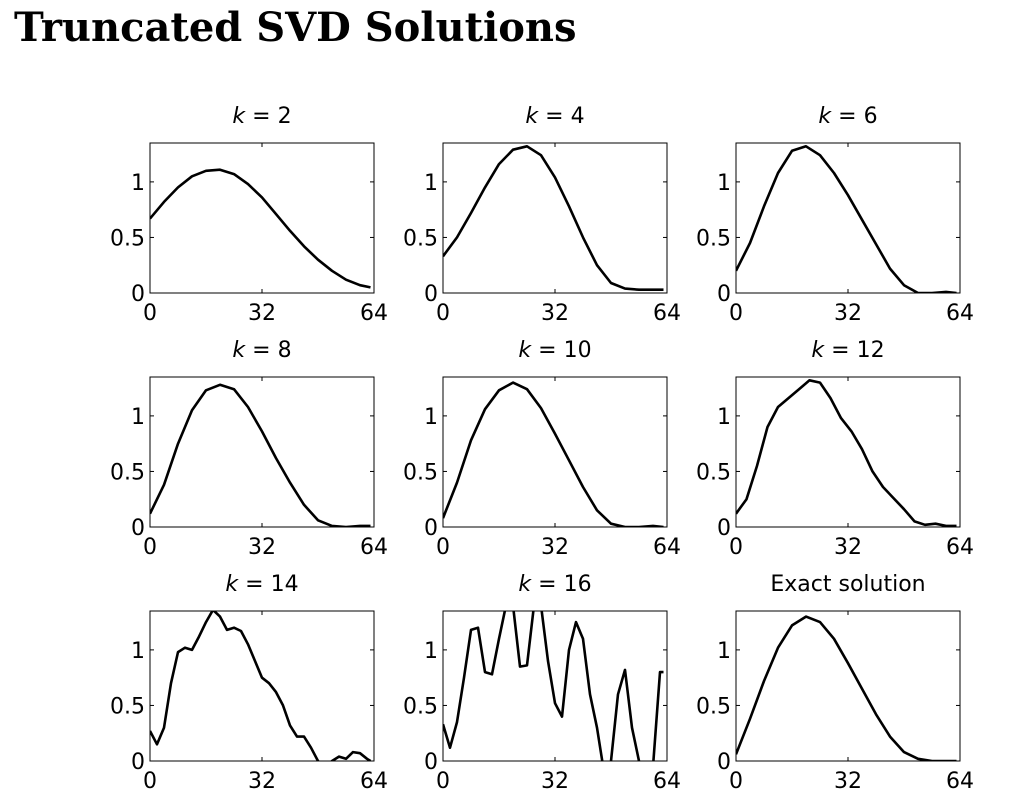  I want to click on page-title: Truncated SVD Solutions, so click(295, 27).